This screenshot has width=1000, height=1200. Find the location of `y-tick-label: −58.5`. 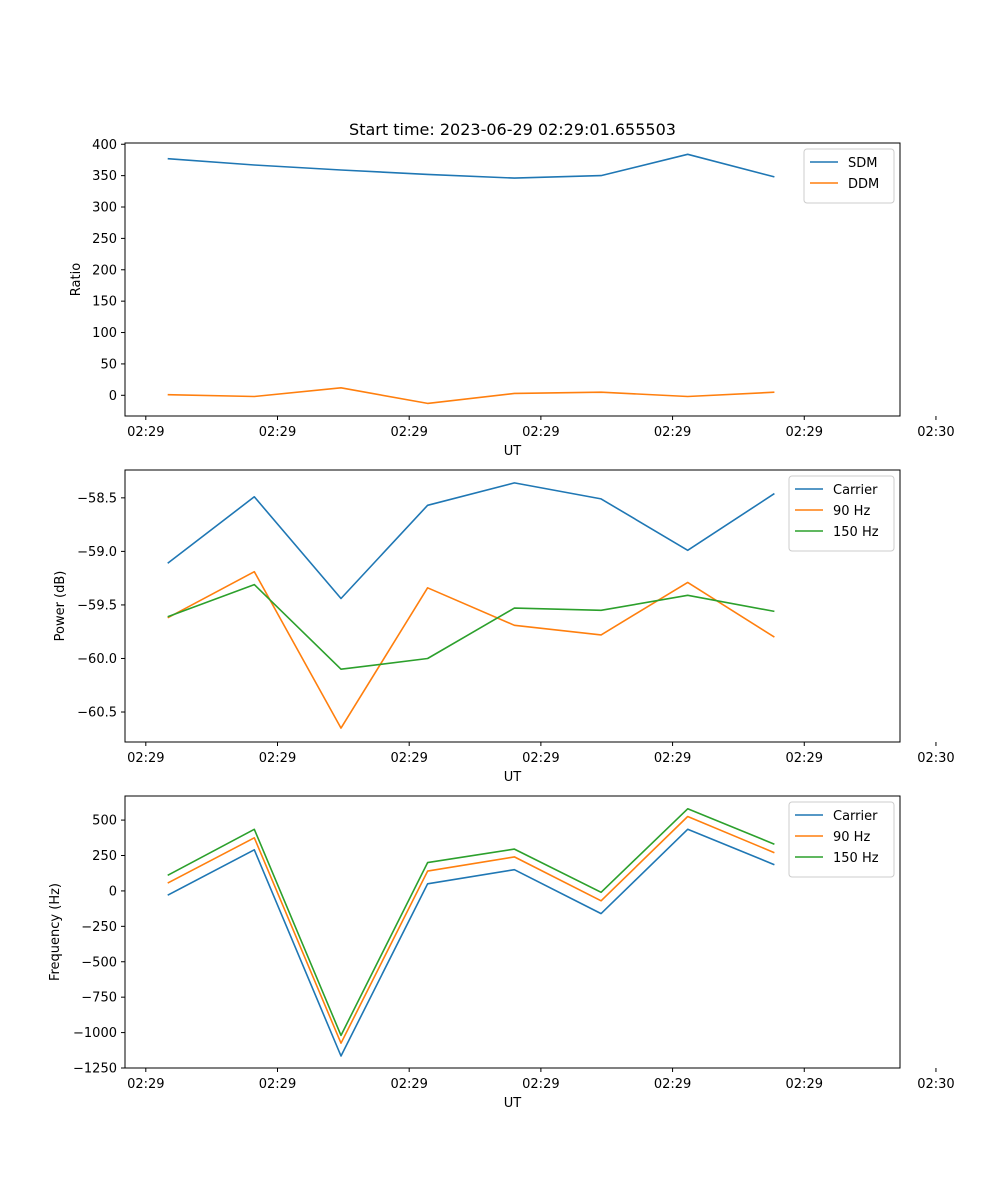

y-tick-label: −58.5 is located at coordinates (97, 498).